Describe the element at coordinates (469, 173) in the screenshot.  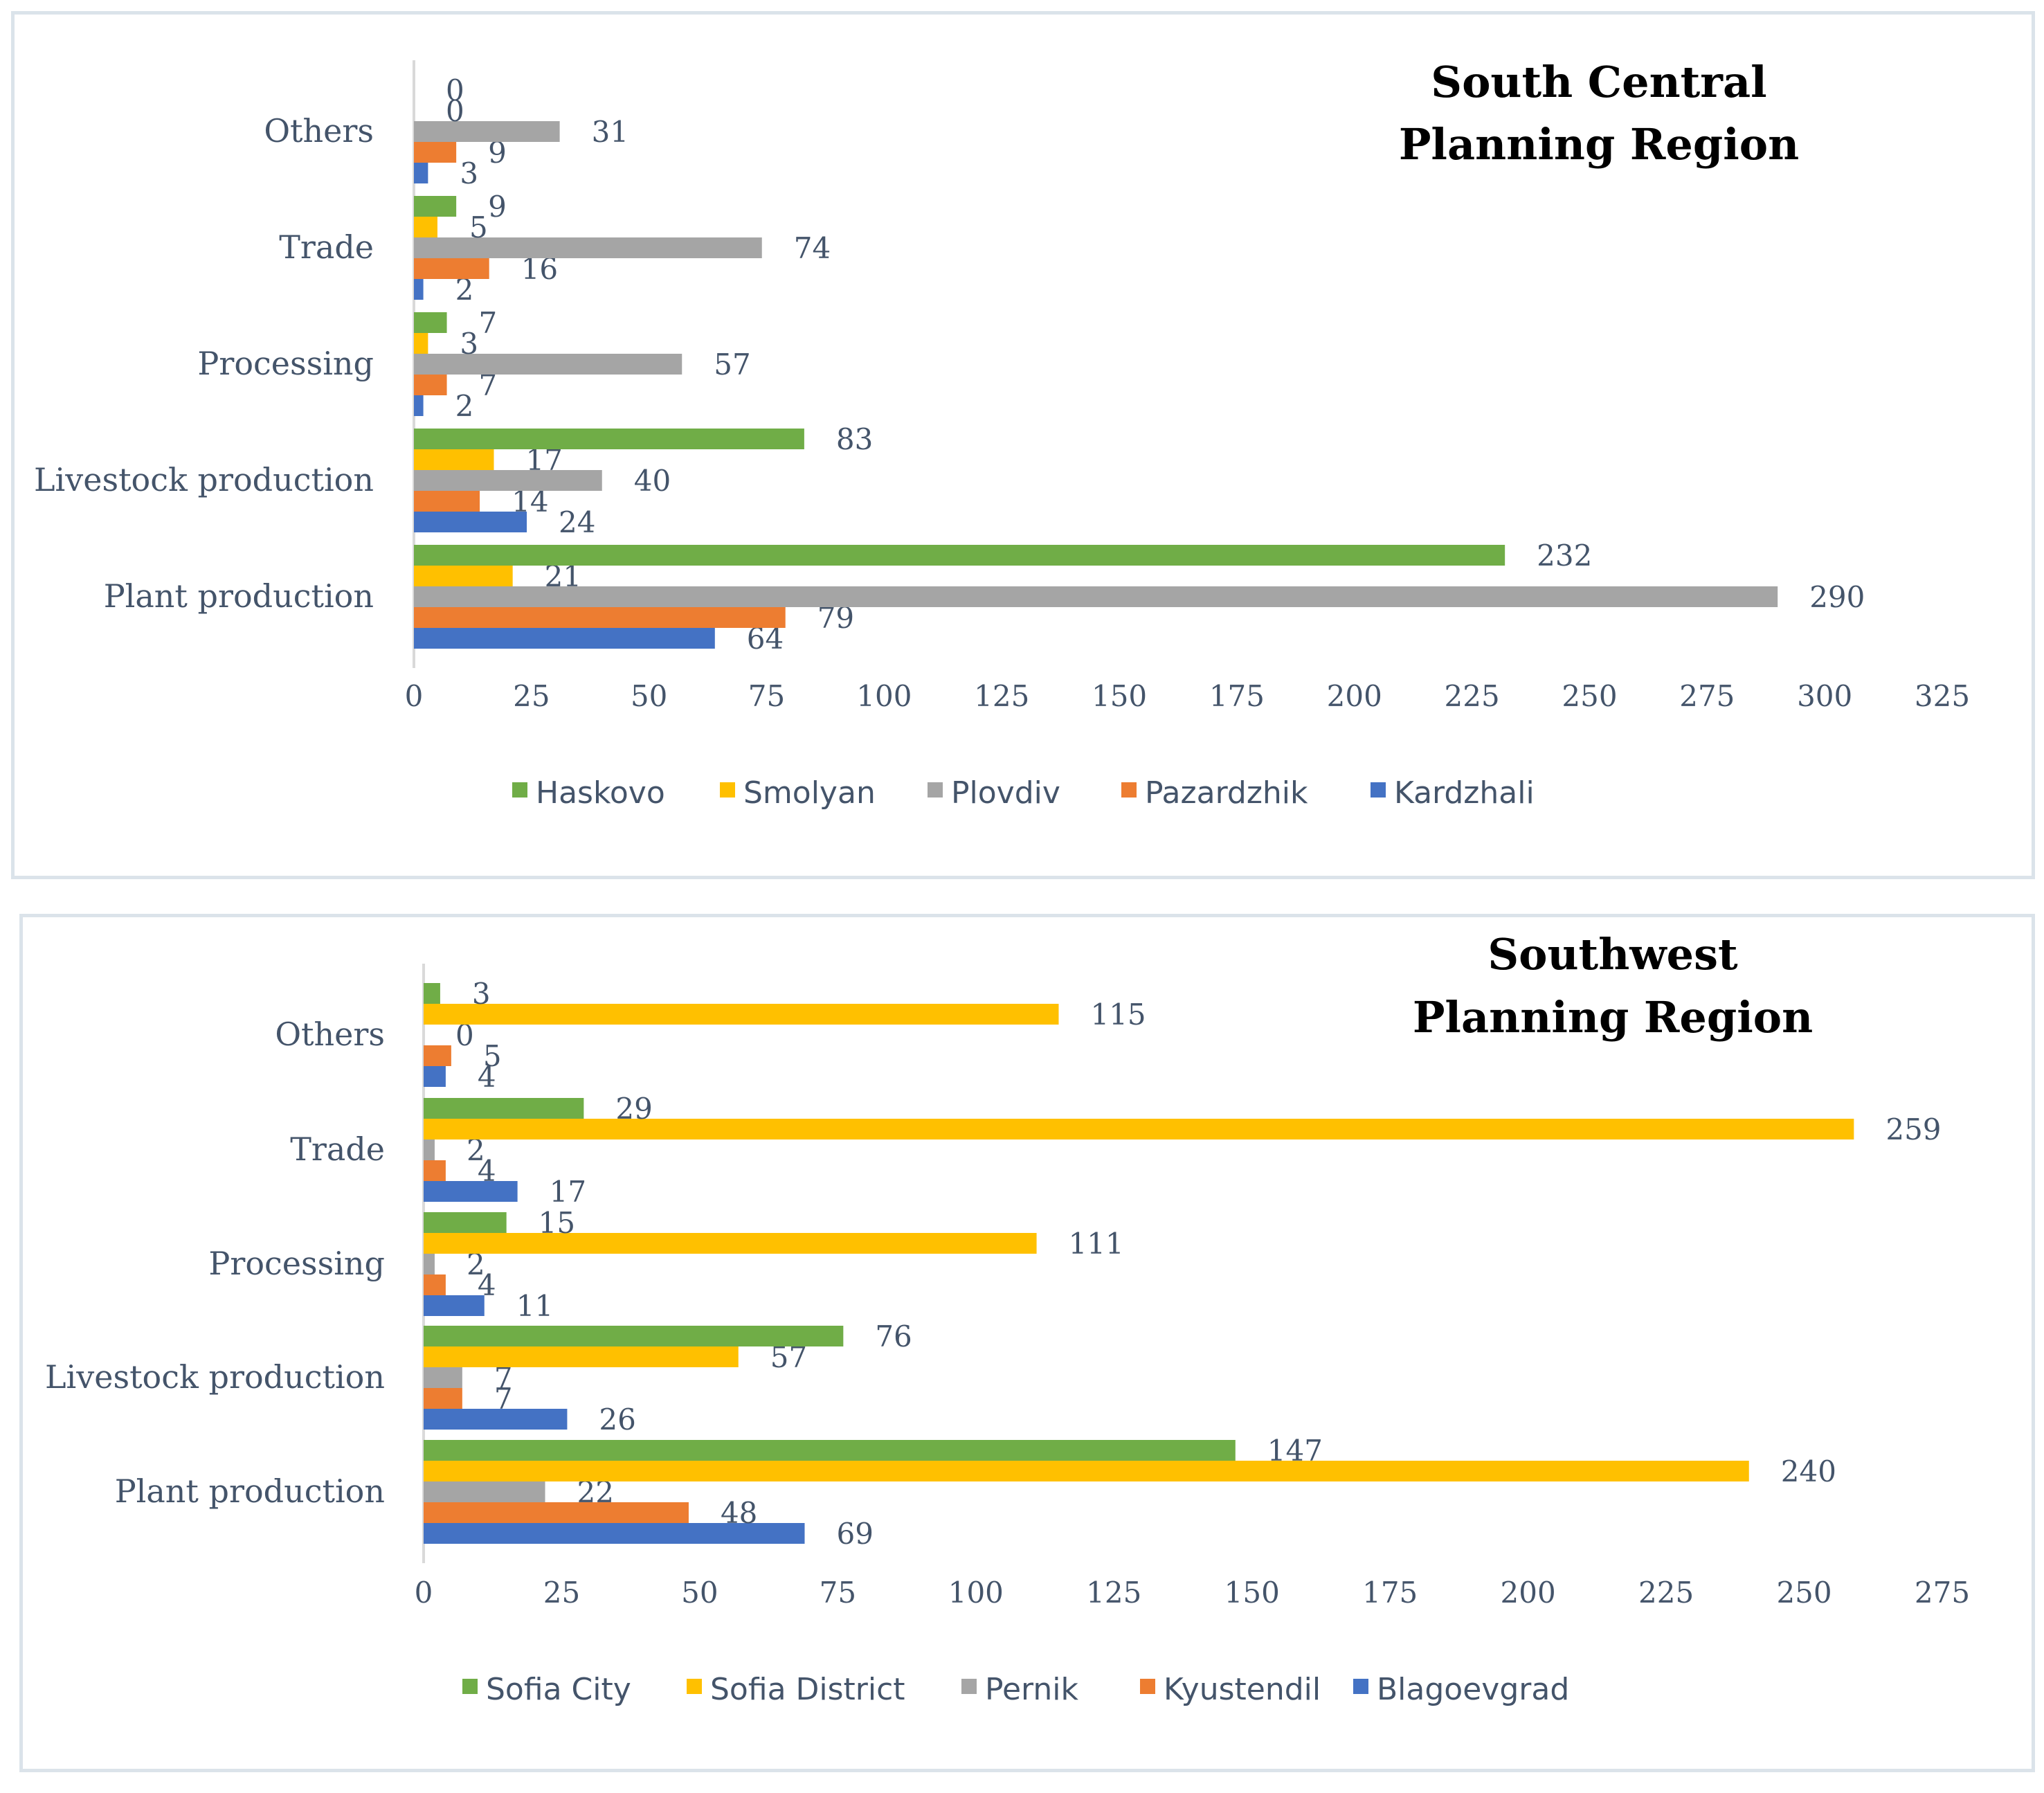
I see `sc-data-label-kardzhali-others: 3` at that location.